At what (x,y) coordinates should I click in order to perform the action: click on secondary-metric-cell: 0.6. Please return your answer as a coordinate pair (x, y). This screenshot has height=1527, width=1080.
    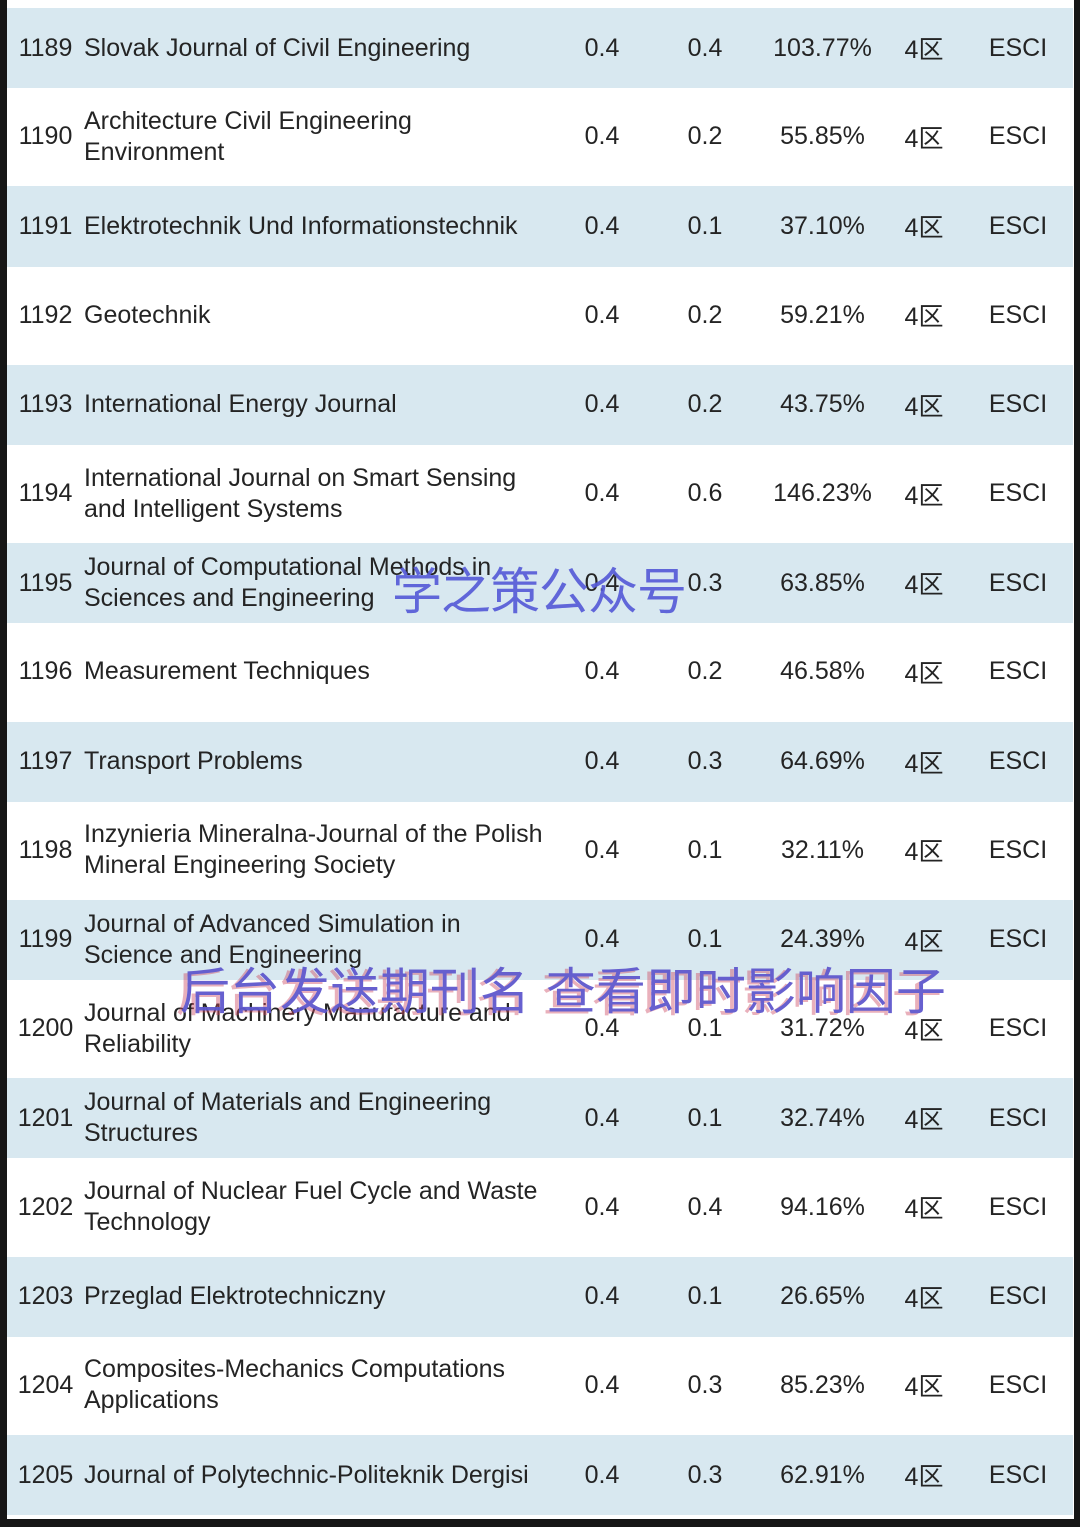
    Looking at the image, I should click on (705, 493).